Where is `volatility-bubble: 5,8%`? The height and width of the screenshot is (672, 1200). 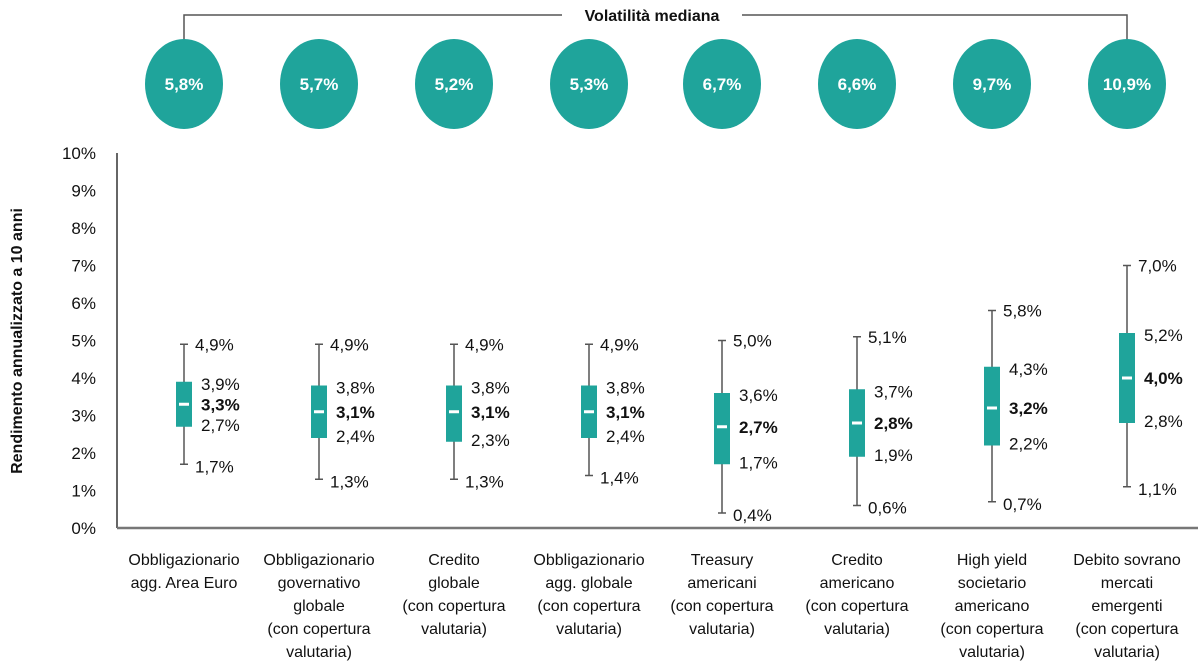
volatility-bubble: 5,8% is located at coordinates (184, 84).